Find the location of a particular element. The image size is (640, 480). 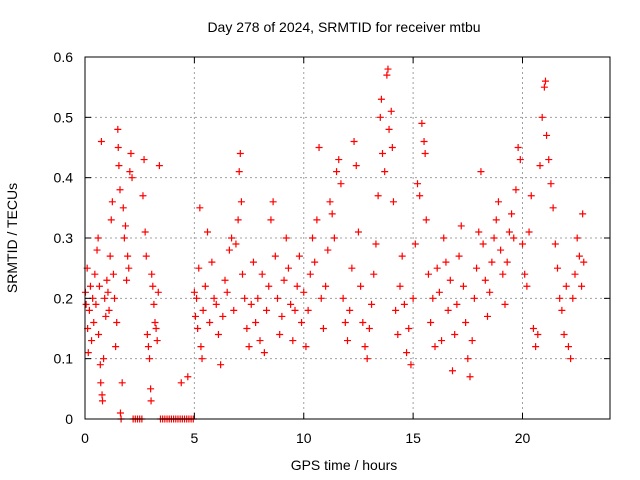

y-tick-label: 0.3 is located at coordinates (64, 238).